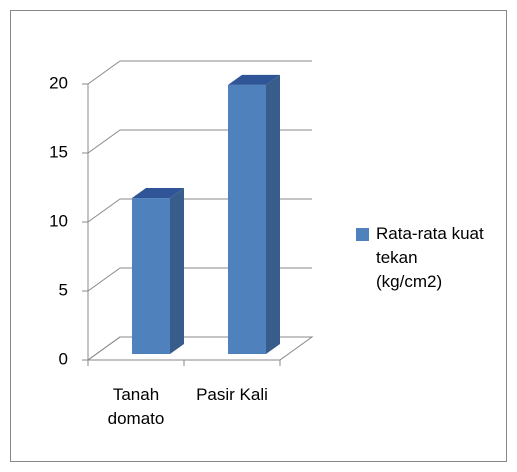 Image resolution: width=517 pixels, height=472 pixels. What do you see at coordinates (63, 358) in the screenshot?
I see `y-tick-label: 0` at bounding box center [63, 358].